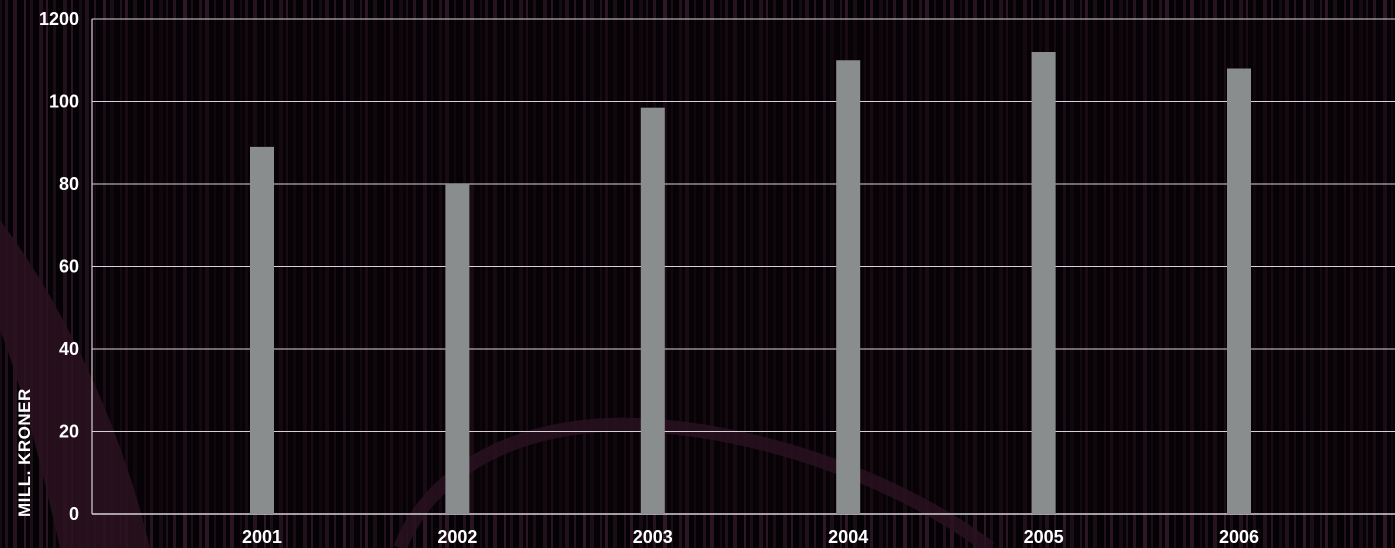 The width and height of the screenshot is (1395, 548). I want to click on bar-2005, so click(1043, 283).